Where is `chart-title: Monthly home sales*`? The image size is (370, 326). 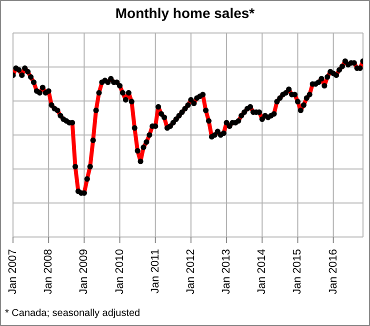 chart-title: Monthly home sales* is located at coordinates (185, 13).